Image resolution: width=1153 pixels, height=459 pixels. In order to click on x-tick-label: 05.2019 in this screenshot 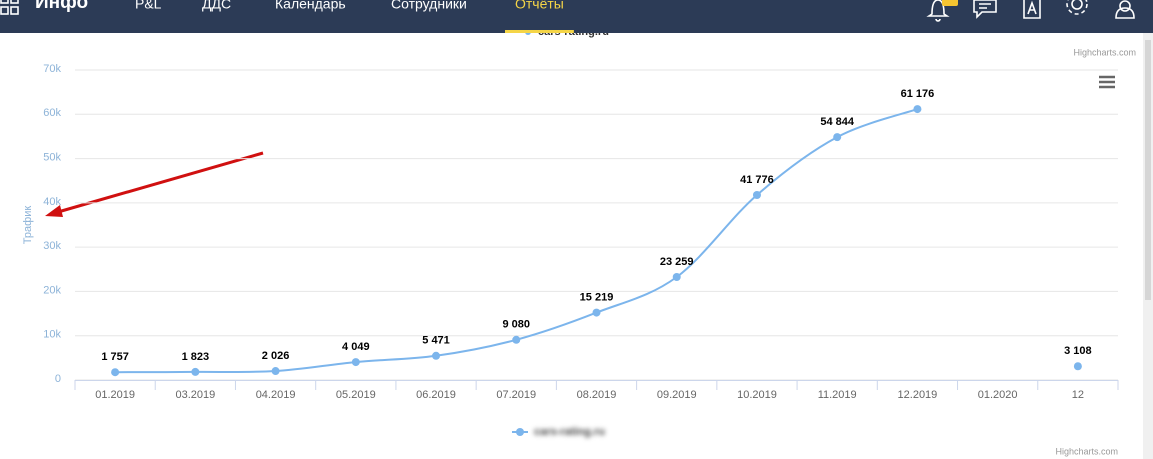, I will do `click(356, 395)`.